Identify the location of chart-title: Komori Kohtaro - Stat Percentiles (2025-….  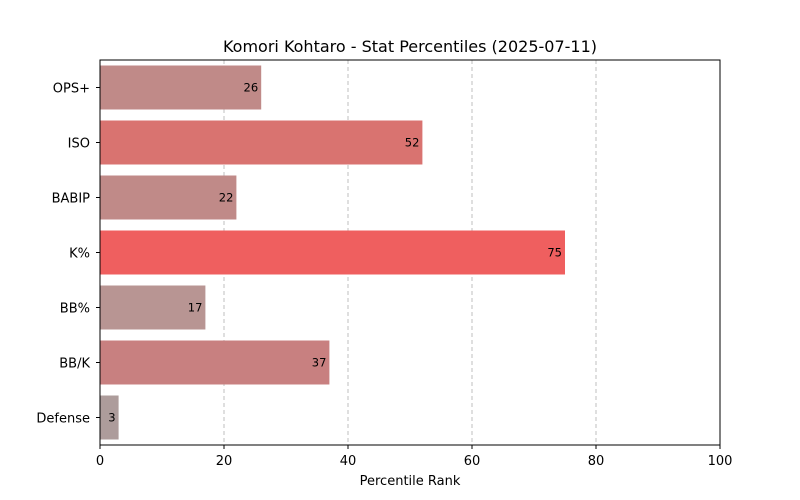
(410, 46).